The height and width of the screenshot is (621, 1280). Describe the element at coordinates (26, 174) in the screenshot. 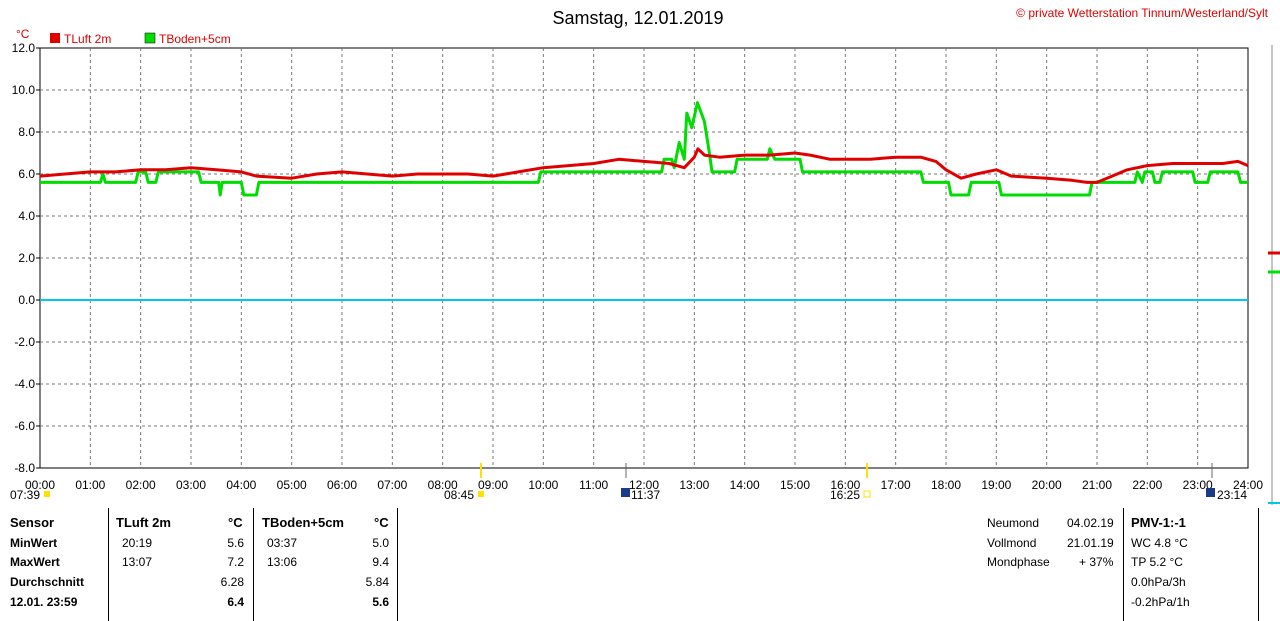

I see `y-tick-label: 6.0` at that location.